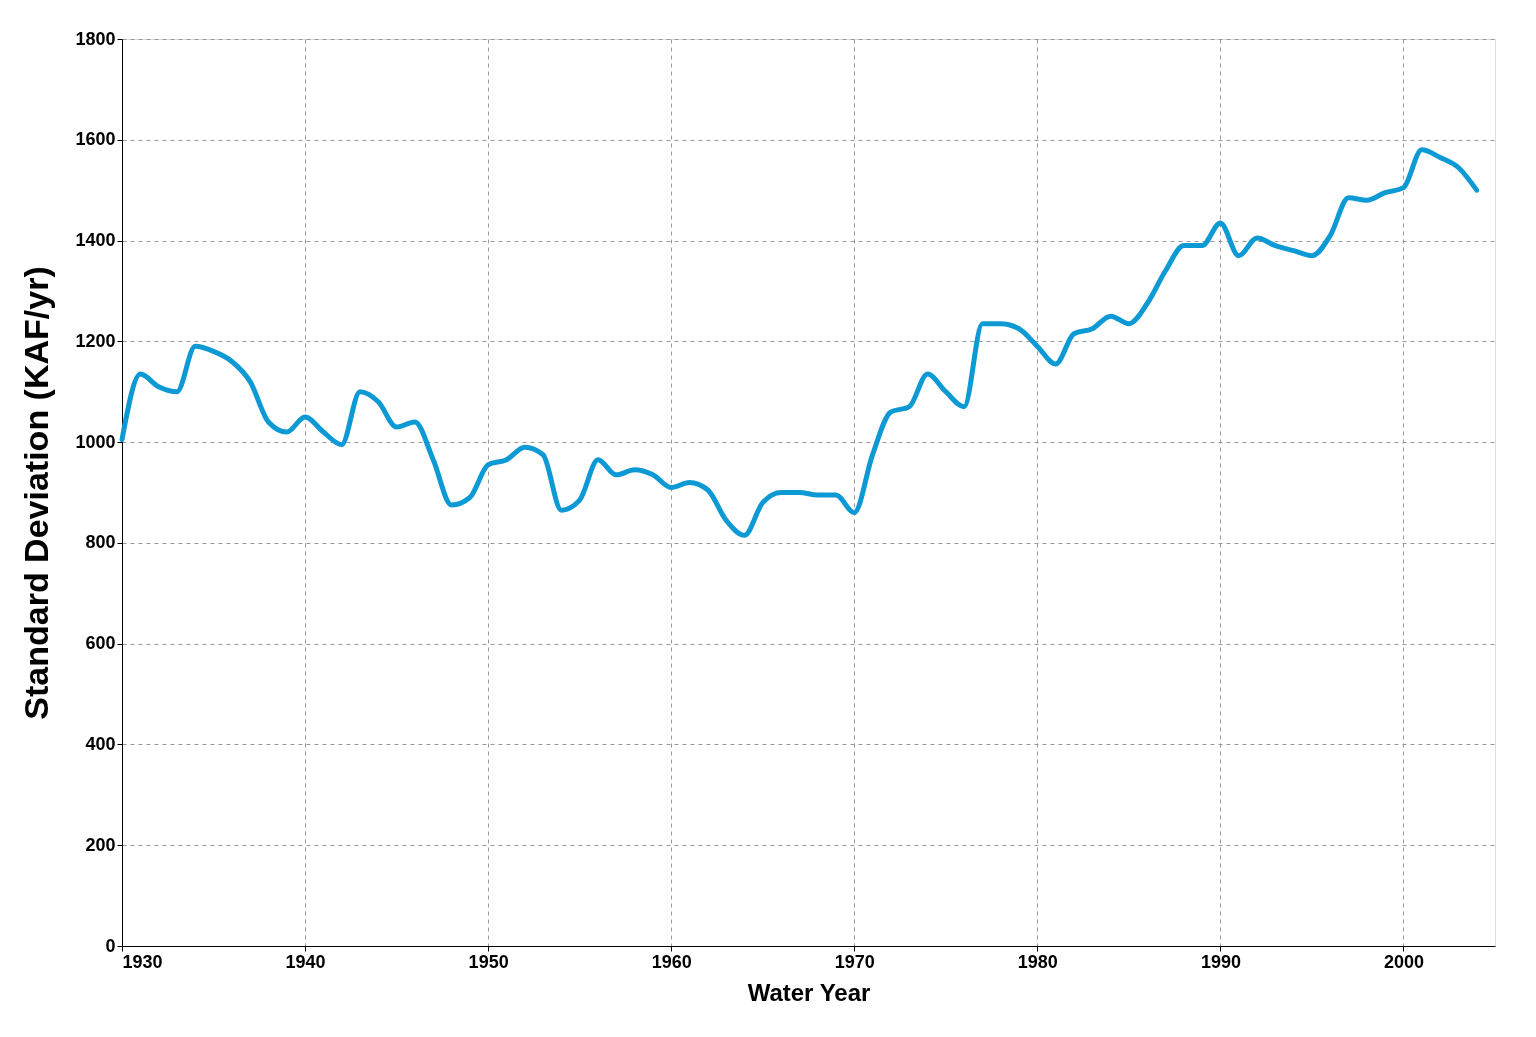  Describe the element at coordinates (95, 340) in the screenshot. I see `y-tick-label: 1200` at that location.